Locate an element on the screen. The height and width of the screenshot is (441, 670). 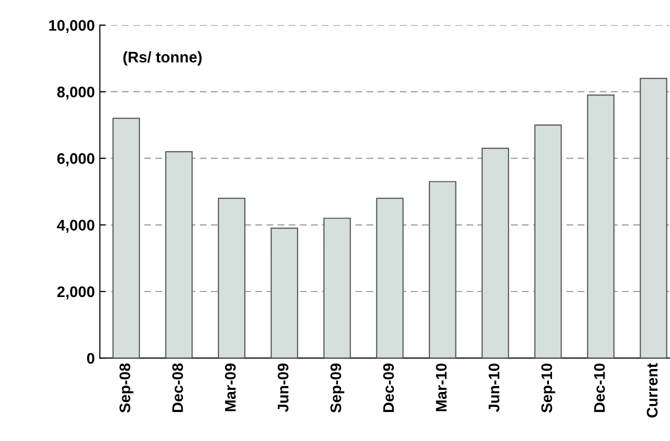
y-tick-label: 6,000 is located at coordinates (75, 159).